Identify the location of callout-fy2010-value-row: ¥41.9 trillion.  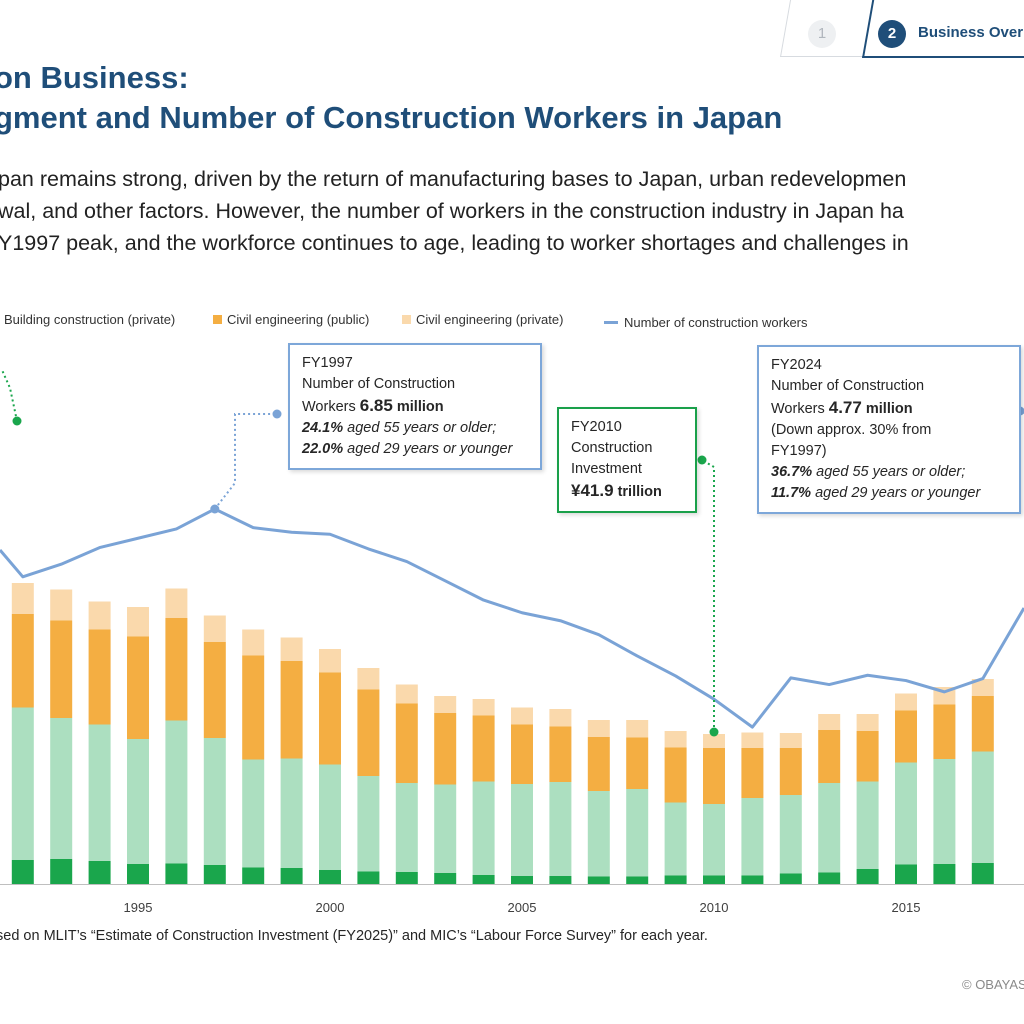
(627, 491).